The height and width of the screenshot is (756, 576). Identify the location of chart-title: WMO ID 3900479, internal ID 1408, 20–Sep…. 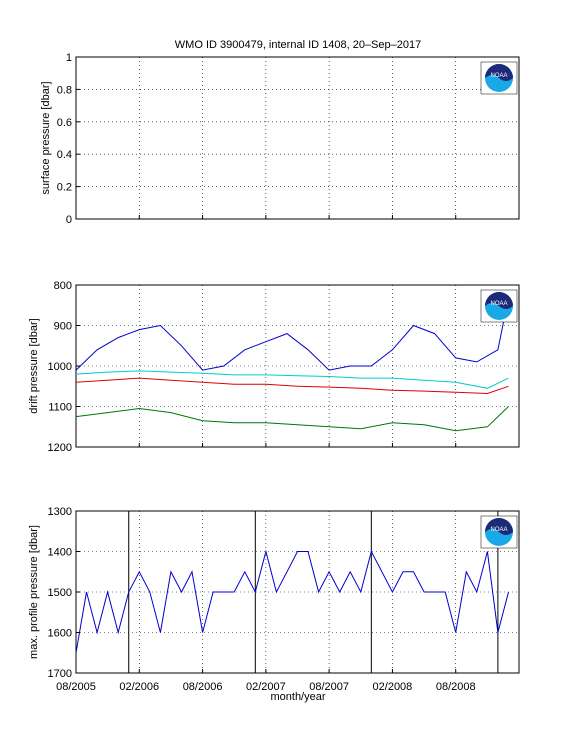
(298, 45).